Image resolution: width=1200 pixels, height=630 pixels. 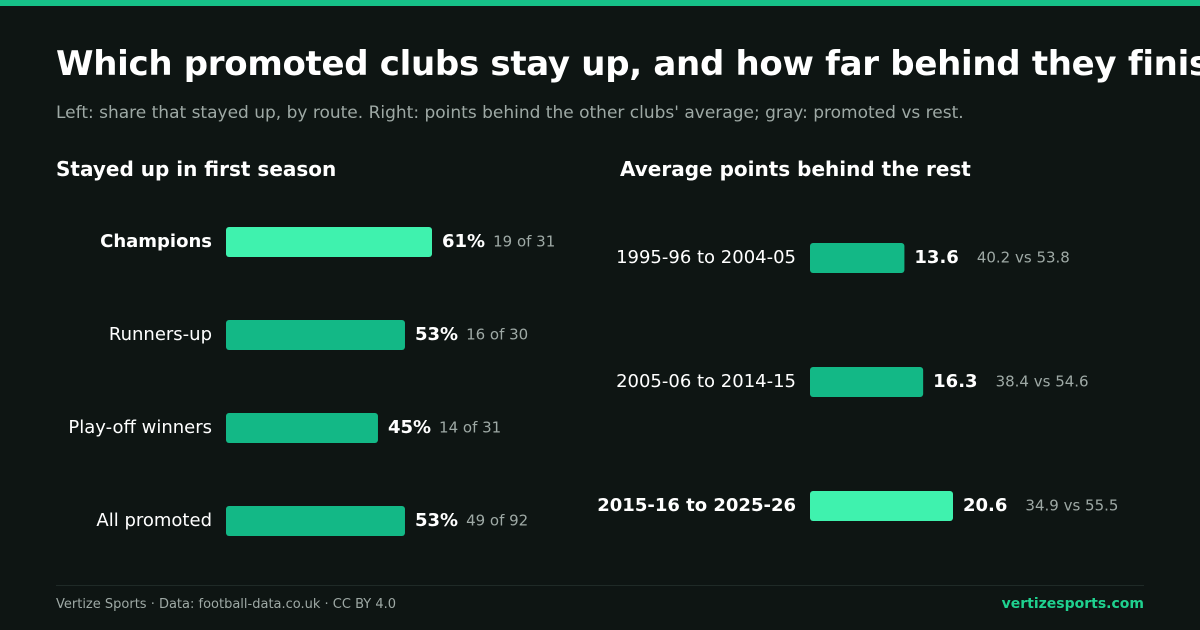 What do you see at coordinates (1042, 382) in the screenshot?
I see `annotation-label: 38.4 vs 54.6` at bounding box center [1042, 382].